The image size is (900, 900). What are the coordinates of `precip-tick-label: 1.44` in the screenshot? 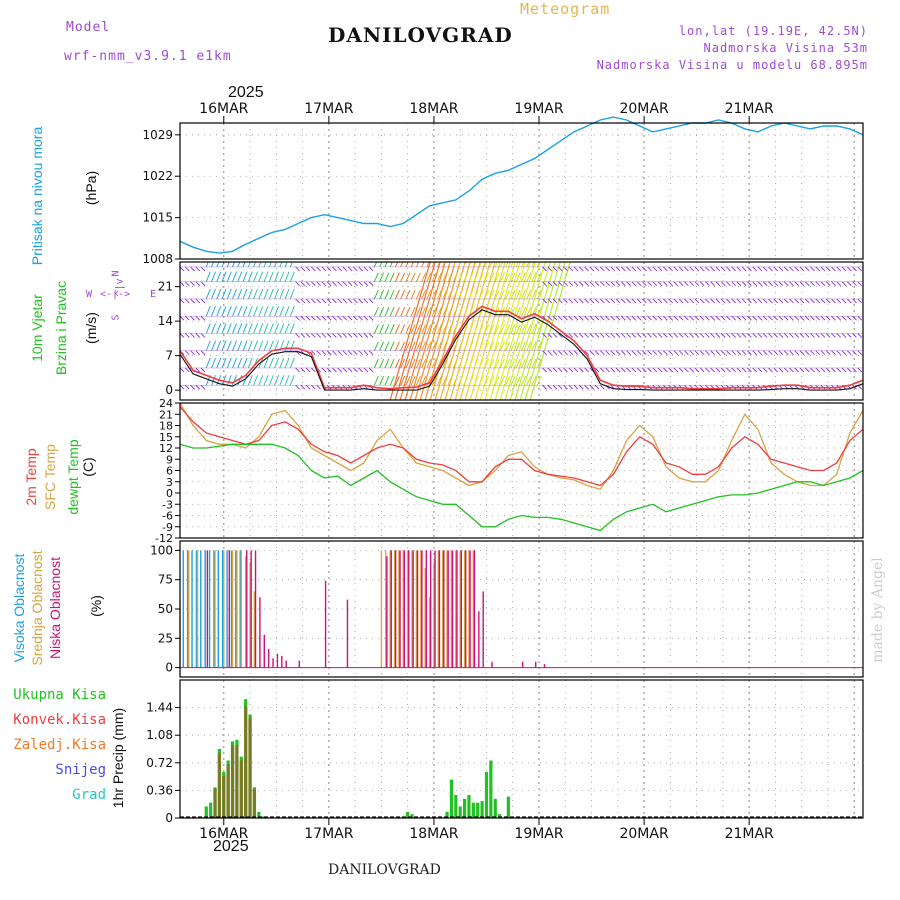 It's located at (159, 708).